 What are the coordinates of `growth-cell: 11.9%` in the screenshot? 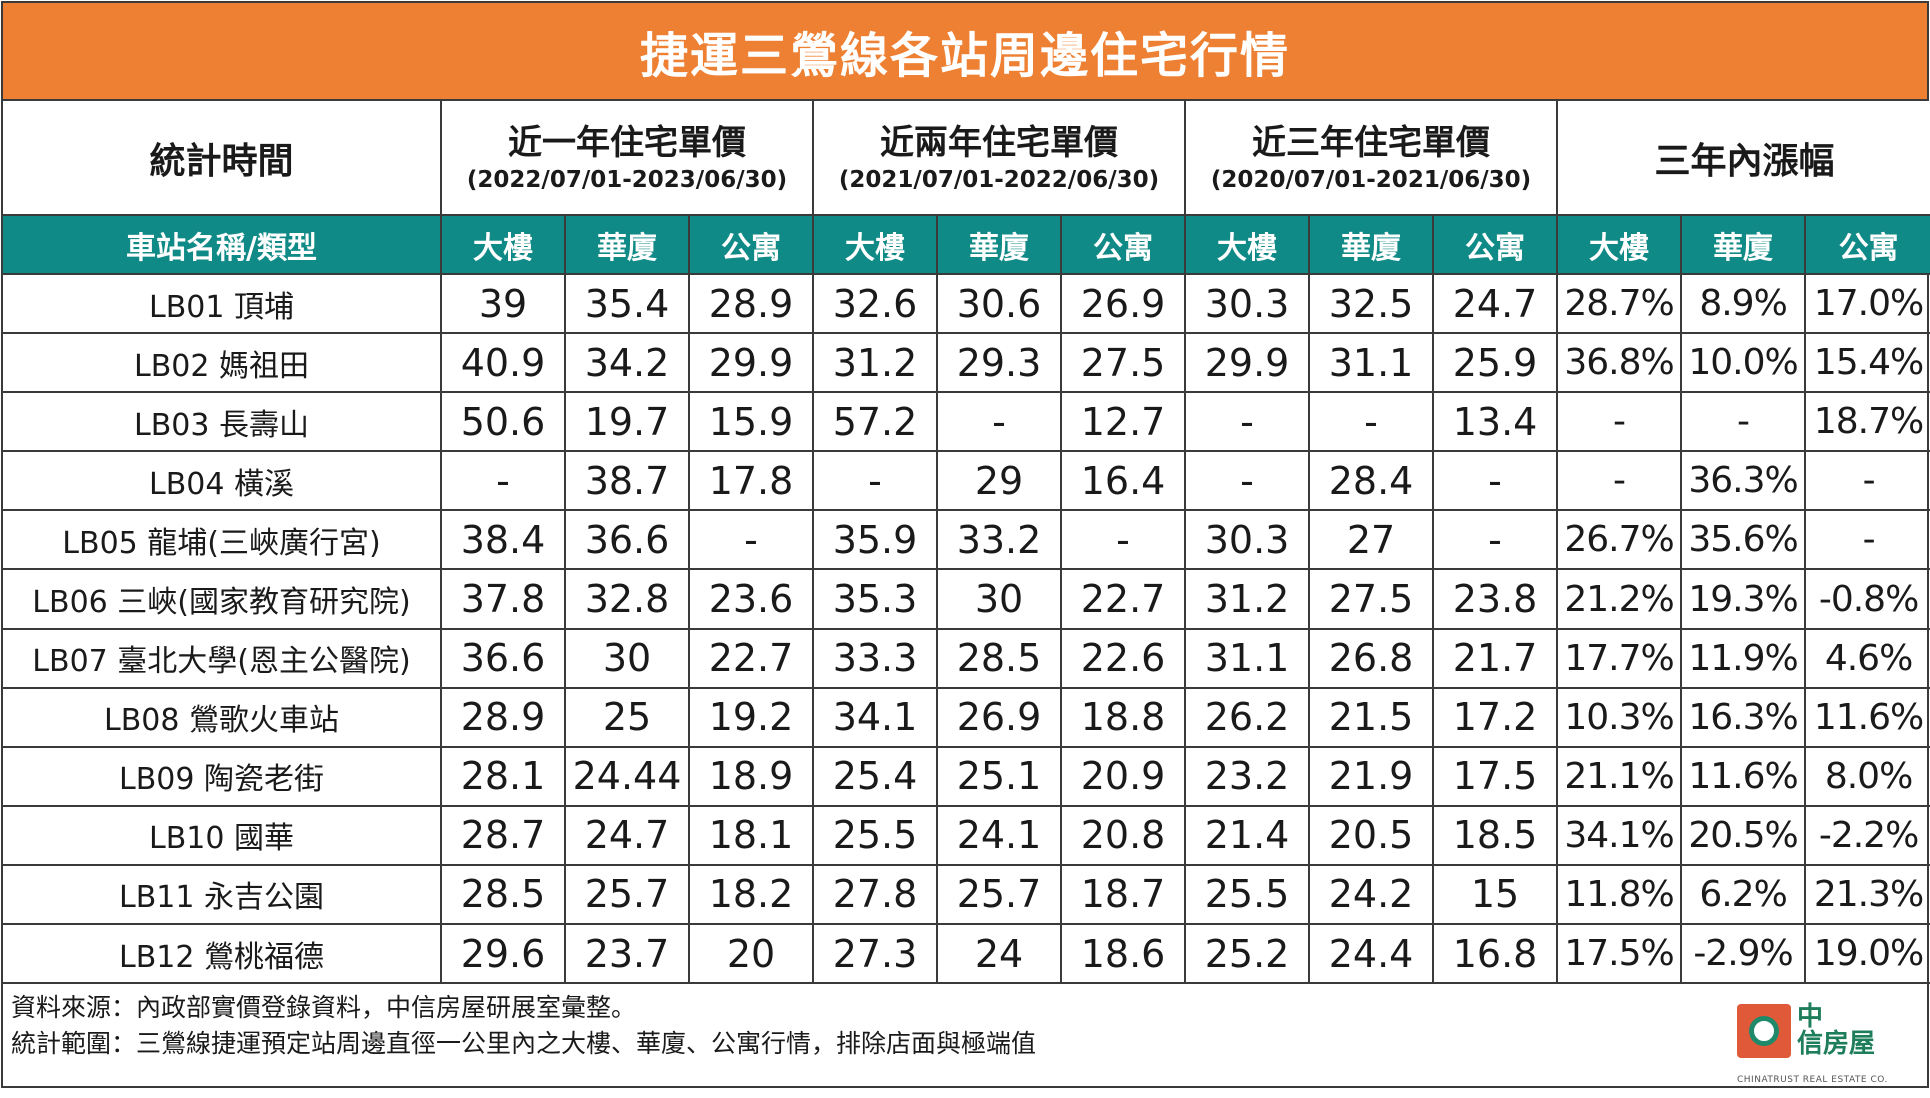 It's located at (1743, 658).